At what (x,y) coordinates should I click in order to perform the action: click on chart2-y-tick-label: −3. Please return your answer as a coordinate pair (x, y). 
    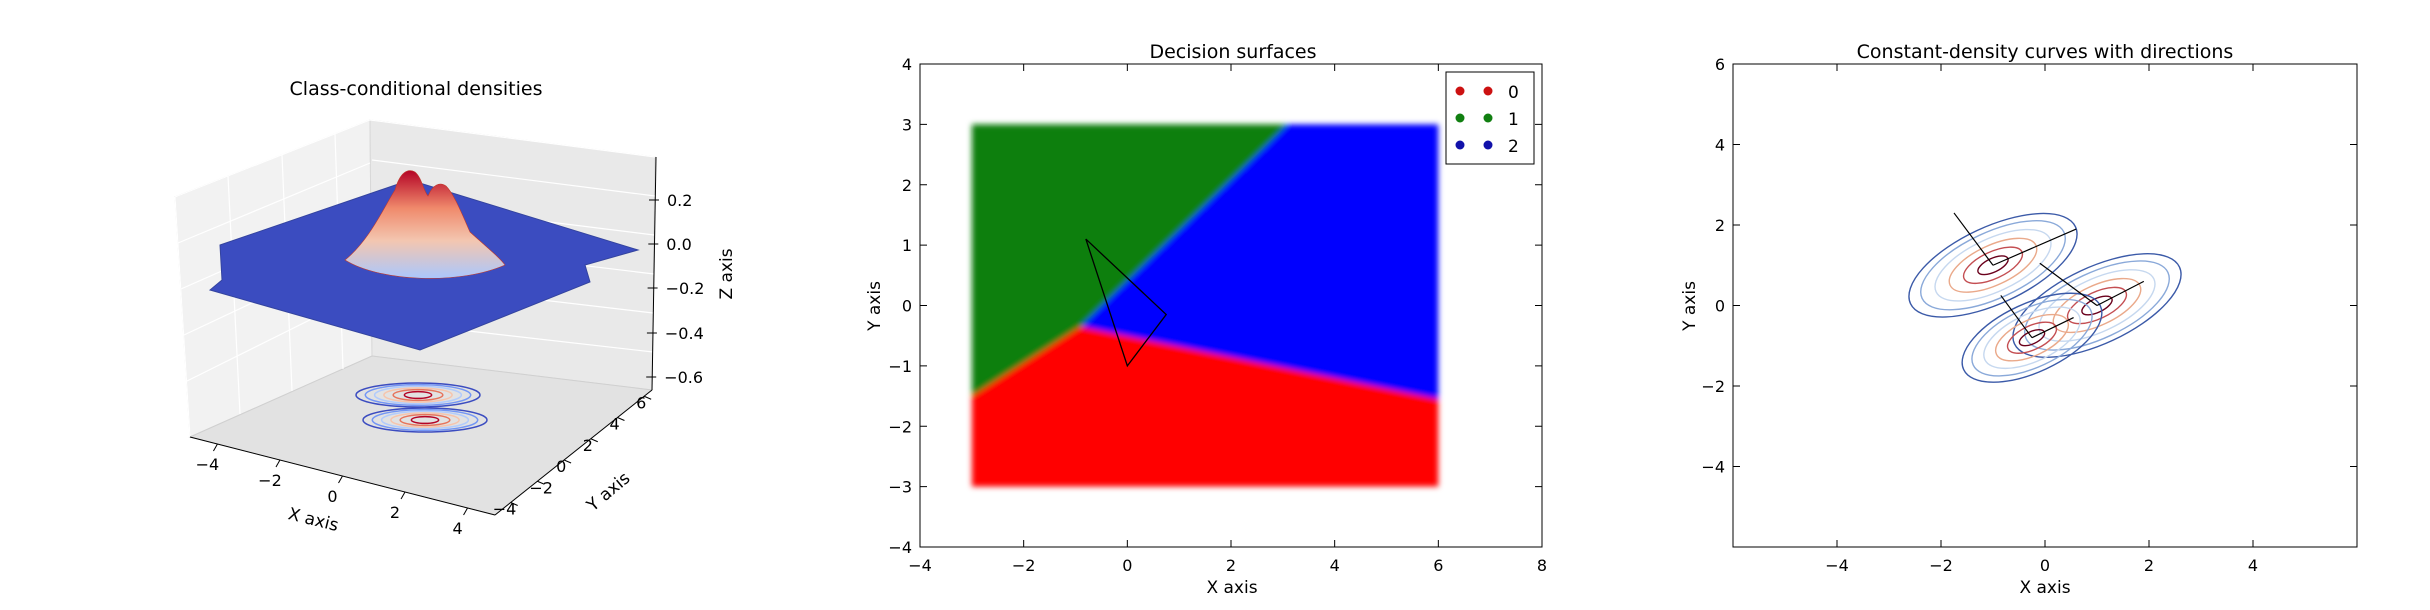
    Looking at the image, I should click on (900, 487).